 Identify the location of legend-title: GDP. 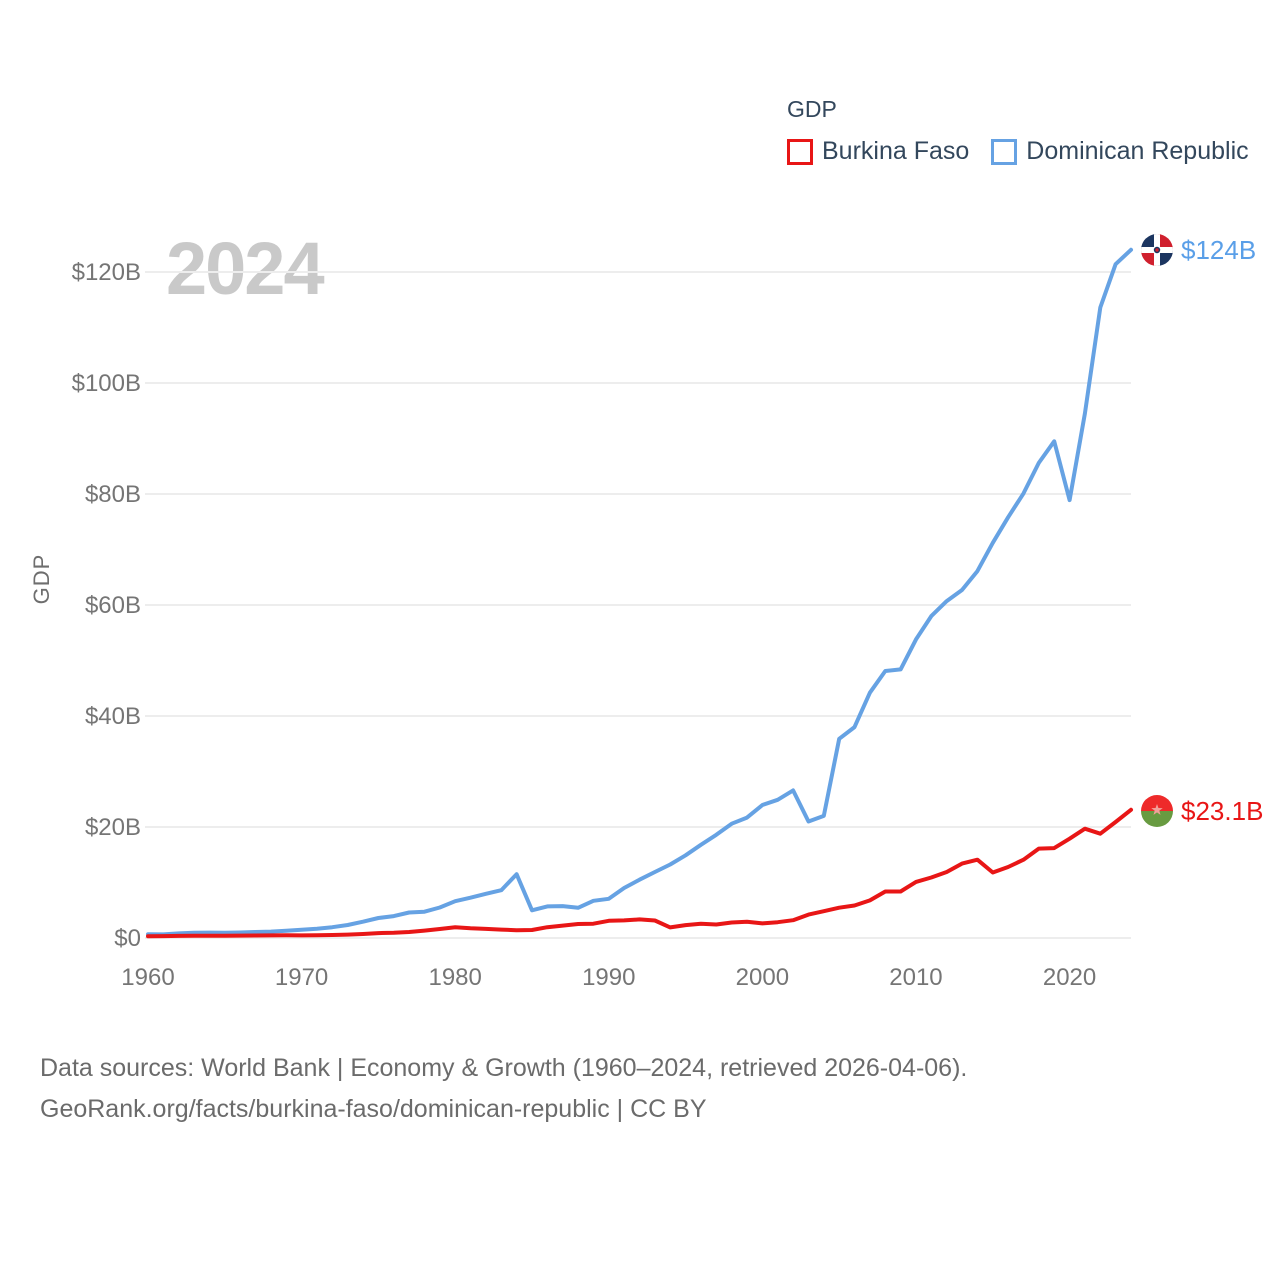
(812, 109).